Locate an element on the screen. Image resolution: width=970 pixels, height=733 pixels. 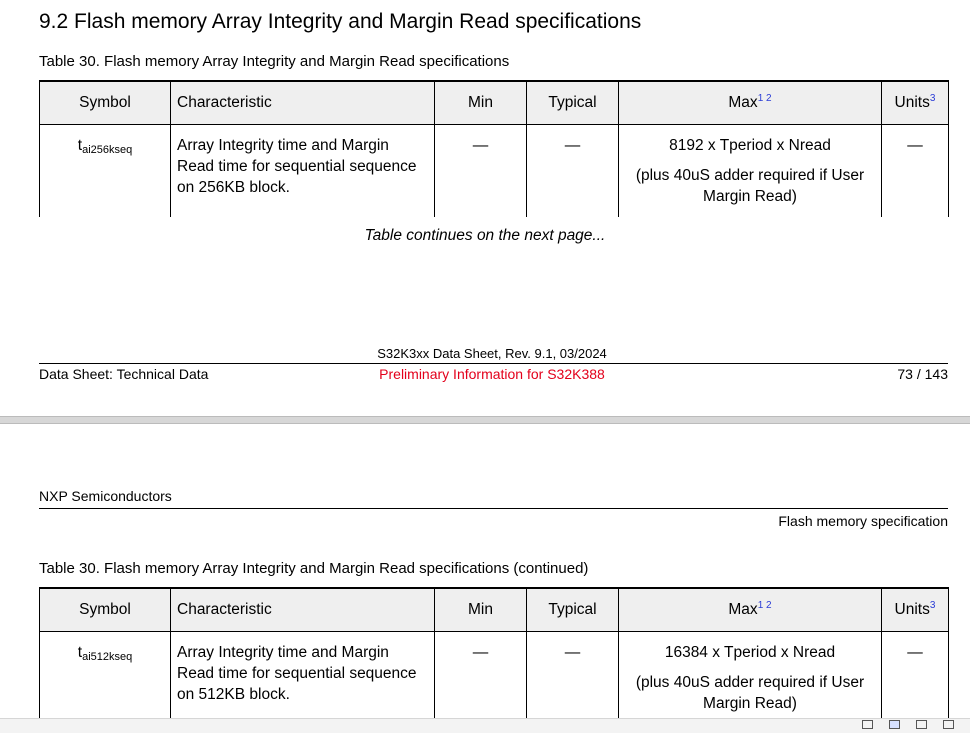
continuous-page-icon is located at coordinates (894, 724).